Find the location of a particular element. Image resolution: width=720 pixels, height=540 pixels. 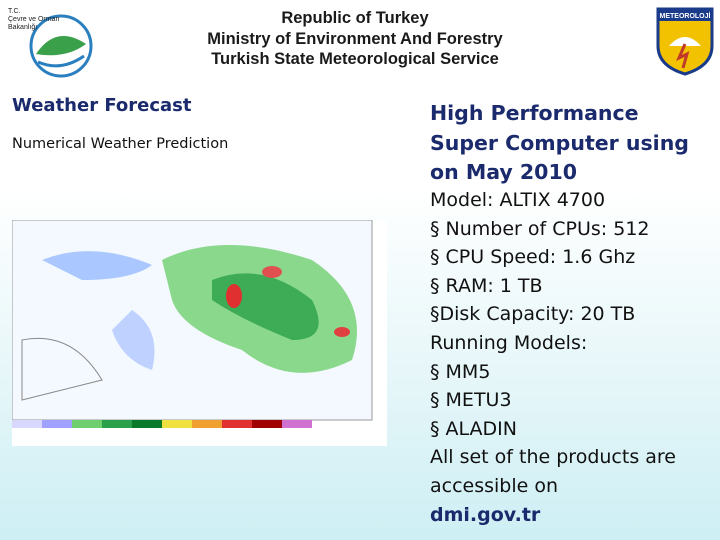

logo-text: T.C. Çevre ve Orman Bakanlığı is located at coordinates (33, 20).